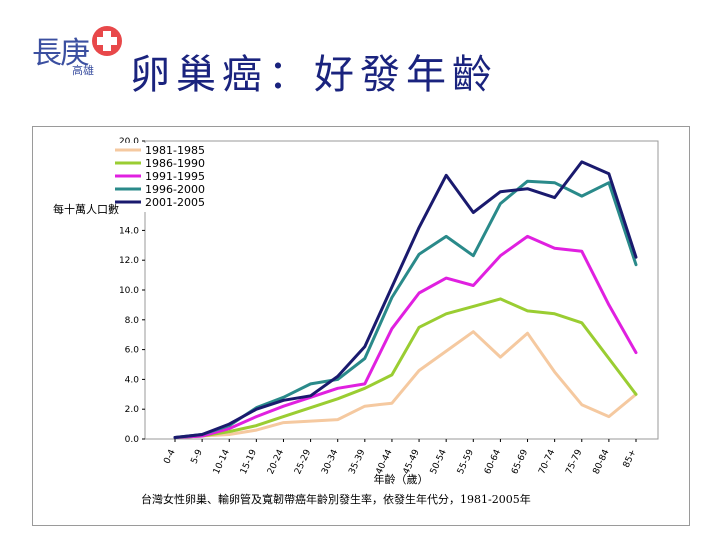  What do you see at coordinates (132, 380) in the screenshot?
I see `y-tick-label: 4.0` at bounding box center [132, 380].